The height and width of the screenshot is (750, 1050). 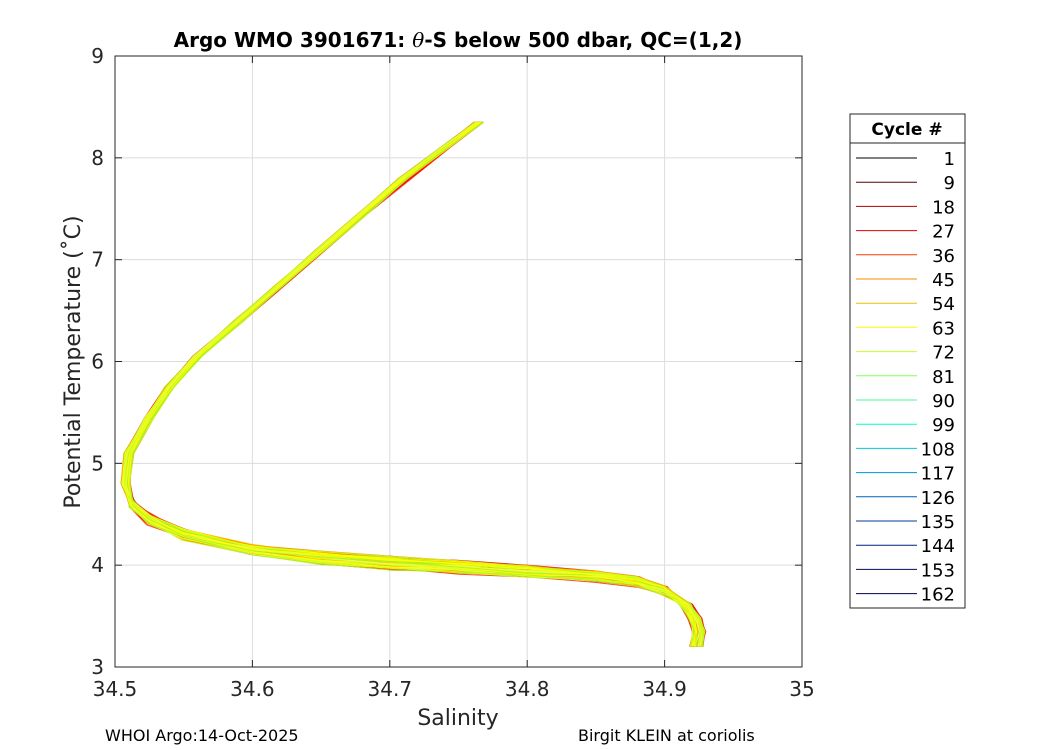 I want to click on footer-left: WHOI Argo:14-Oct-2025, so click(x=202, y=735).